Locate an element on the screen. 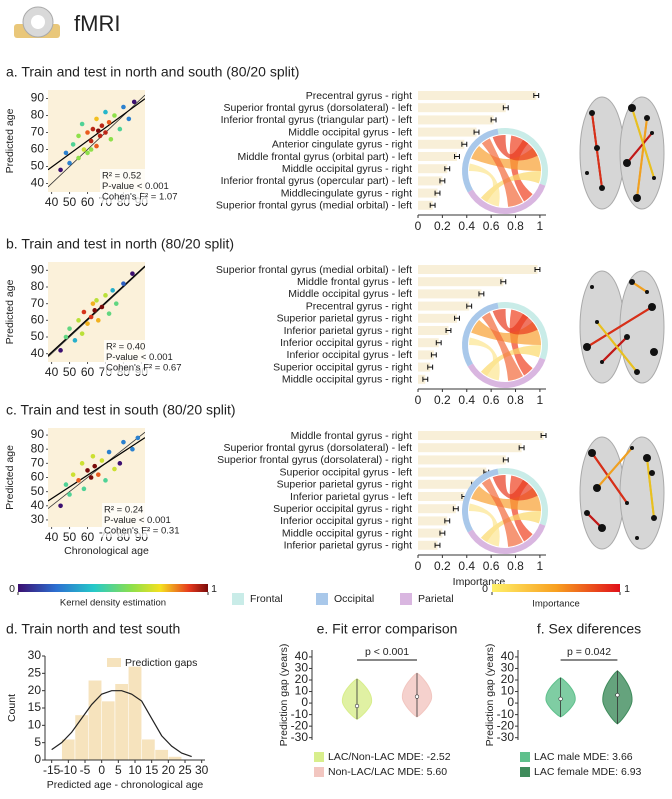  y-tick-label: -30 is located at coordinates (506, 737).